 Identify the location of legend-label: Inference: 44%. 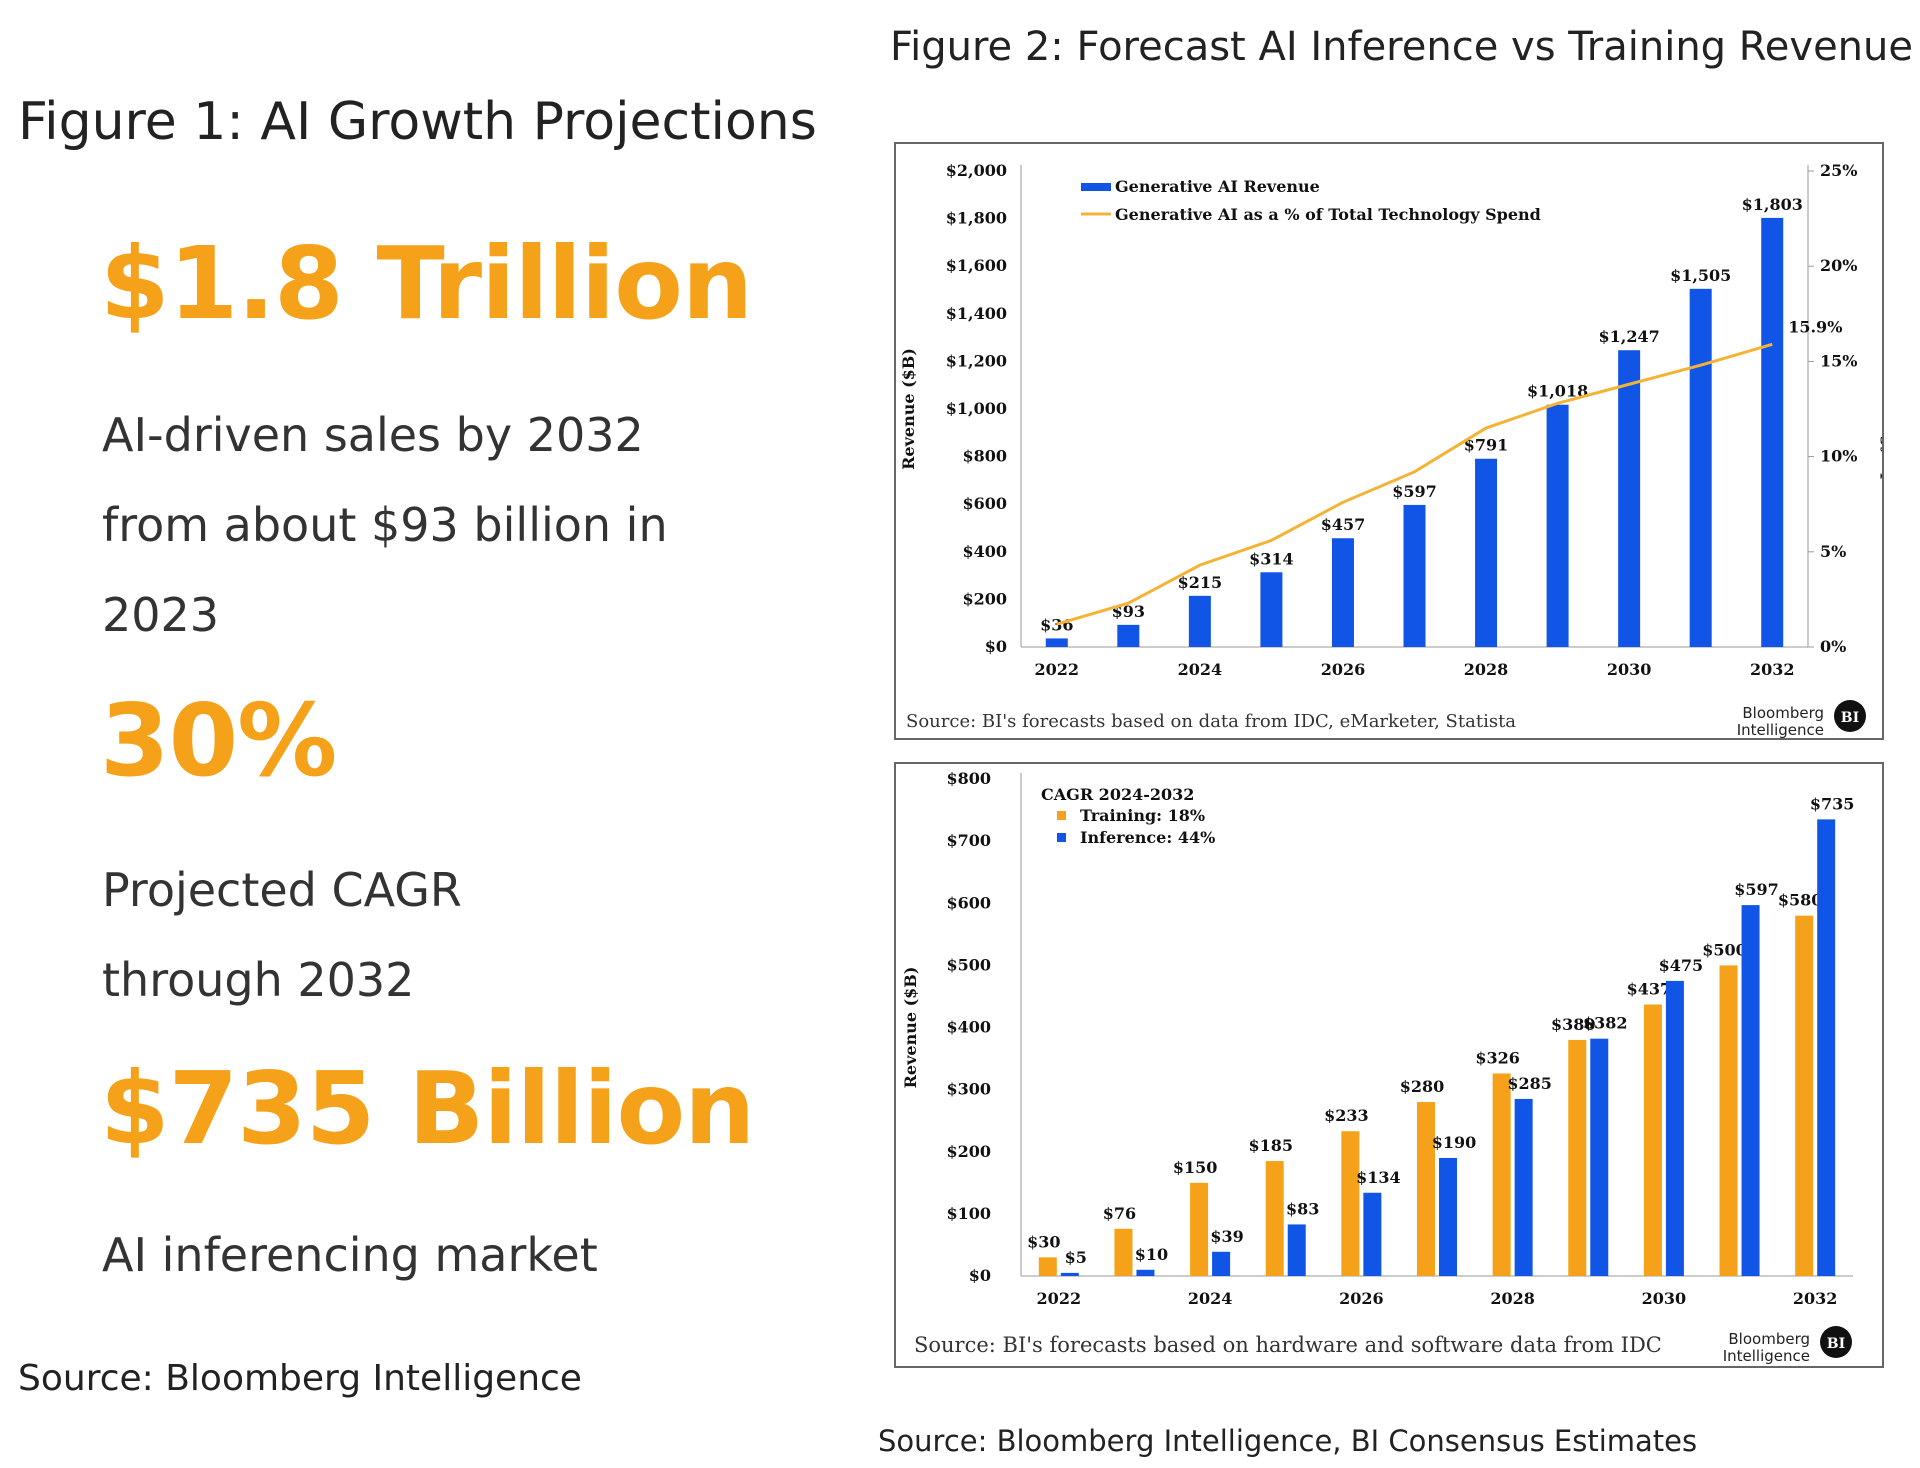
(1147, 837).